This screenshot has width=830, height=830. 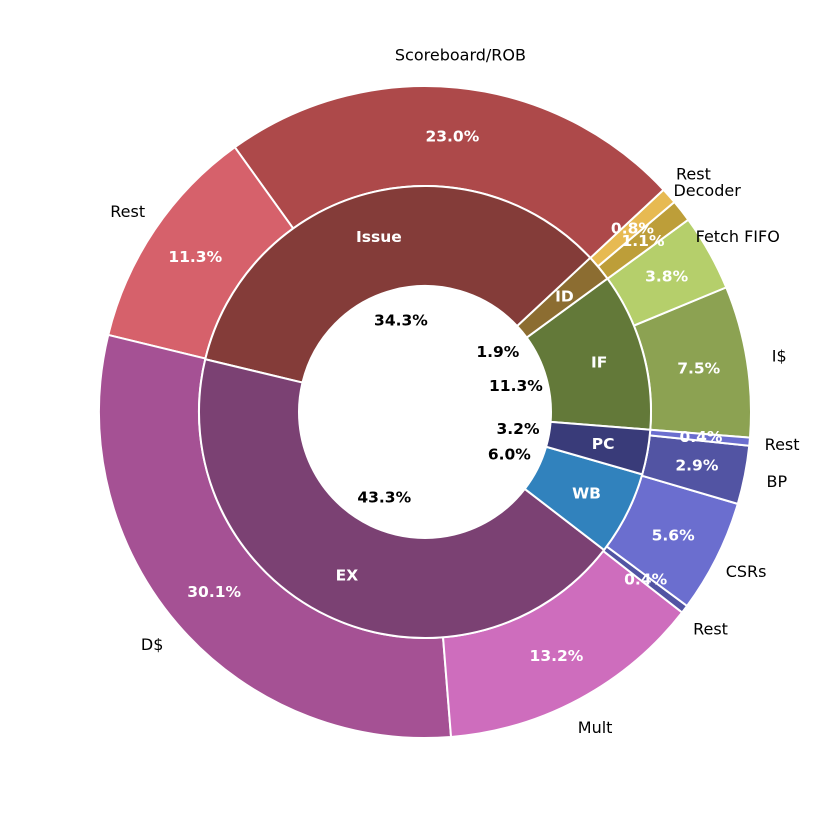 I want to click on outer-label-scoreboard-rob-4: Scoreboard/ROB, so click(x=460, y=55).